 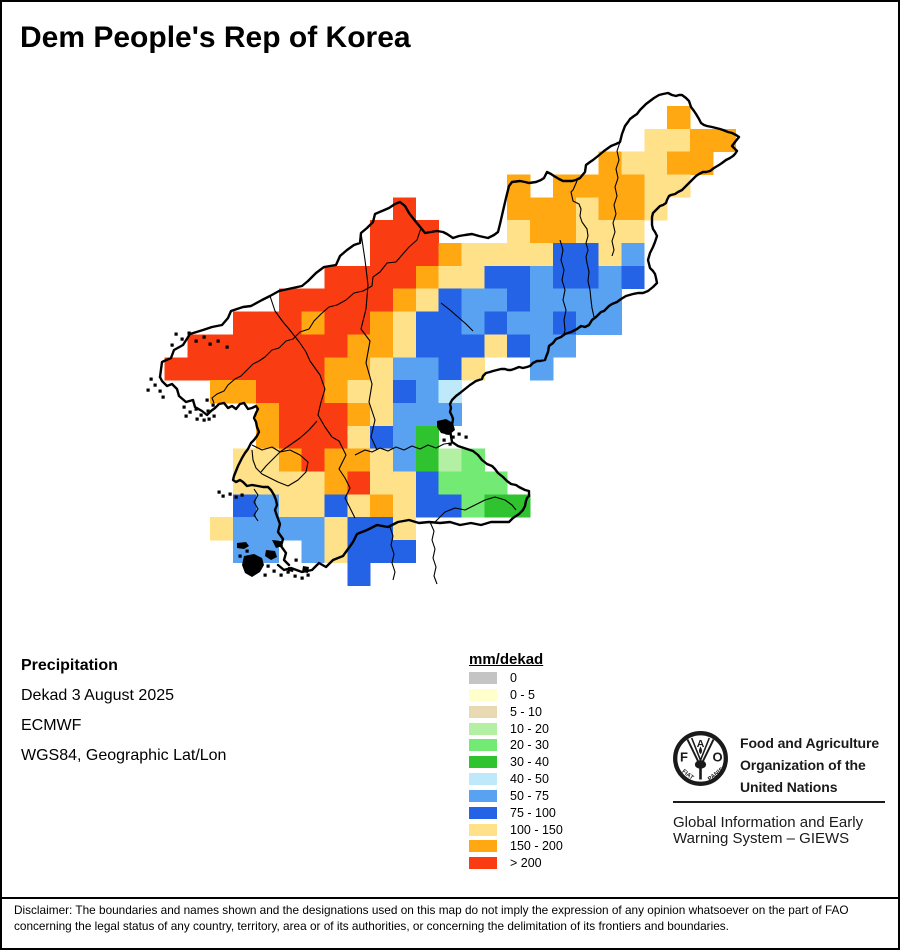 I want to click on svg-text: O, so click(x=718, y=757).